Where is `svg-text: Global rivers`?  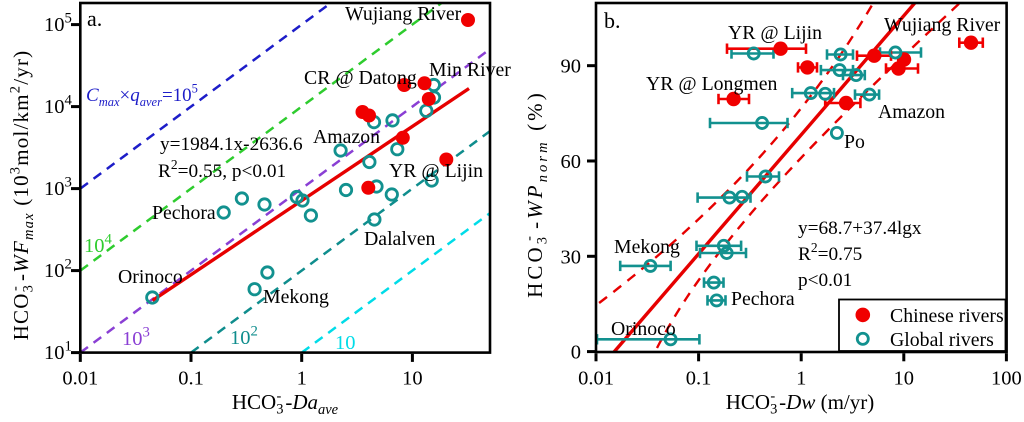 svg-text: Global rivers is located at coordinates (942, 340).